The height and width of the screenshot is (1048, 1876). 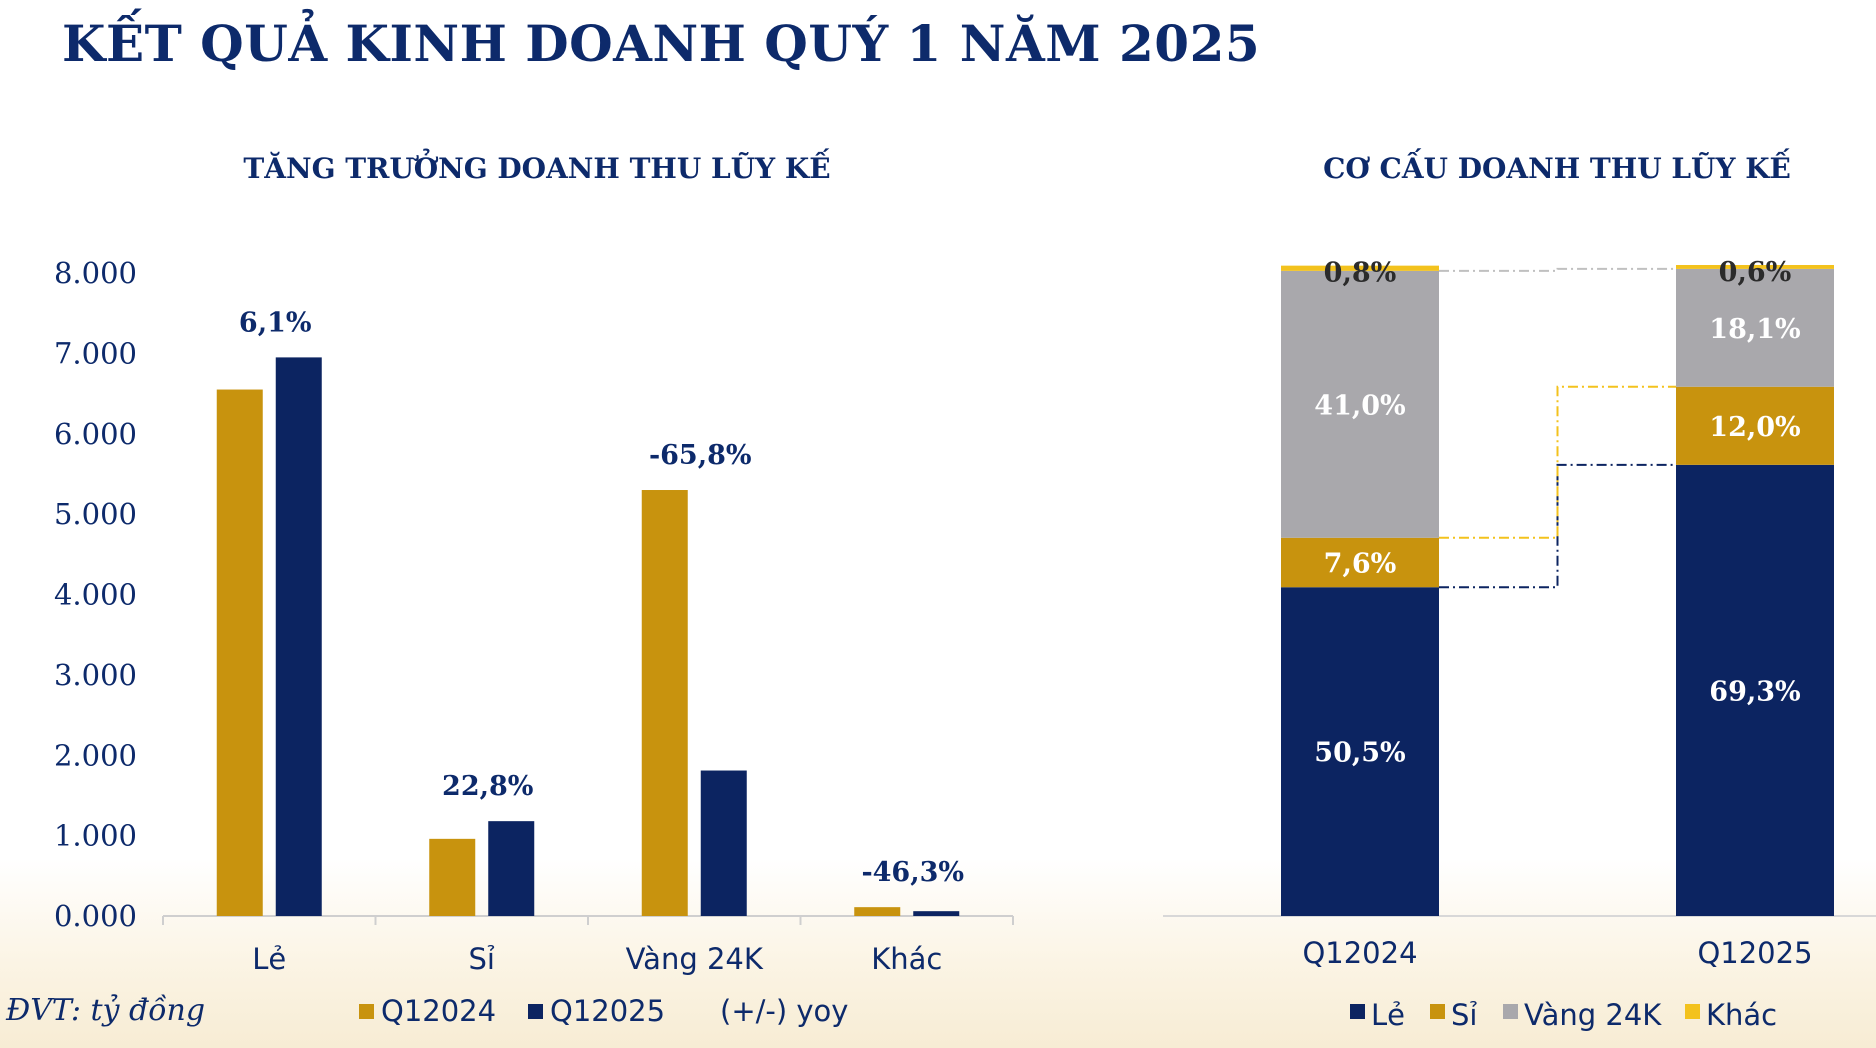 What do you see at coordinates (1755, 272) in the screenshot?
I see `segment-label: 0,6%` at bounding box center [1755, 272].